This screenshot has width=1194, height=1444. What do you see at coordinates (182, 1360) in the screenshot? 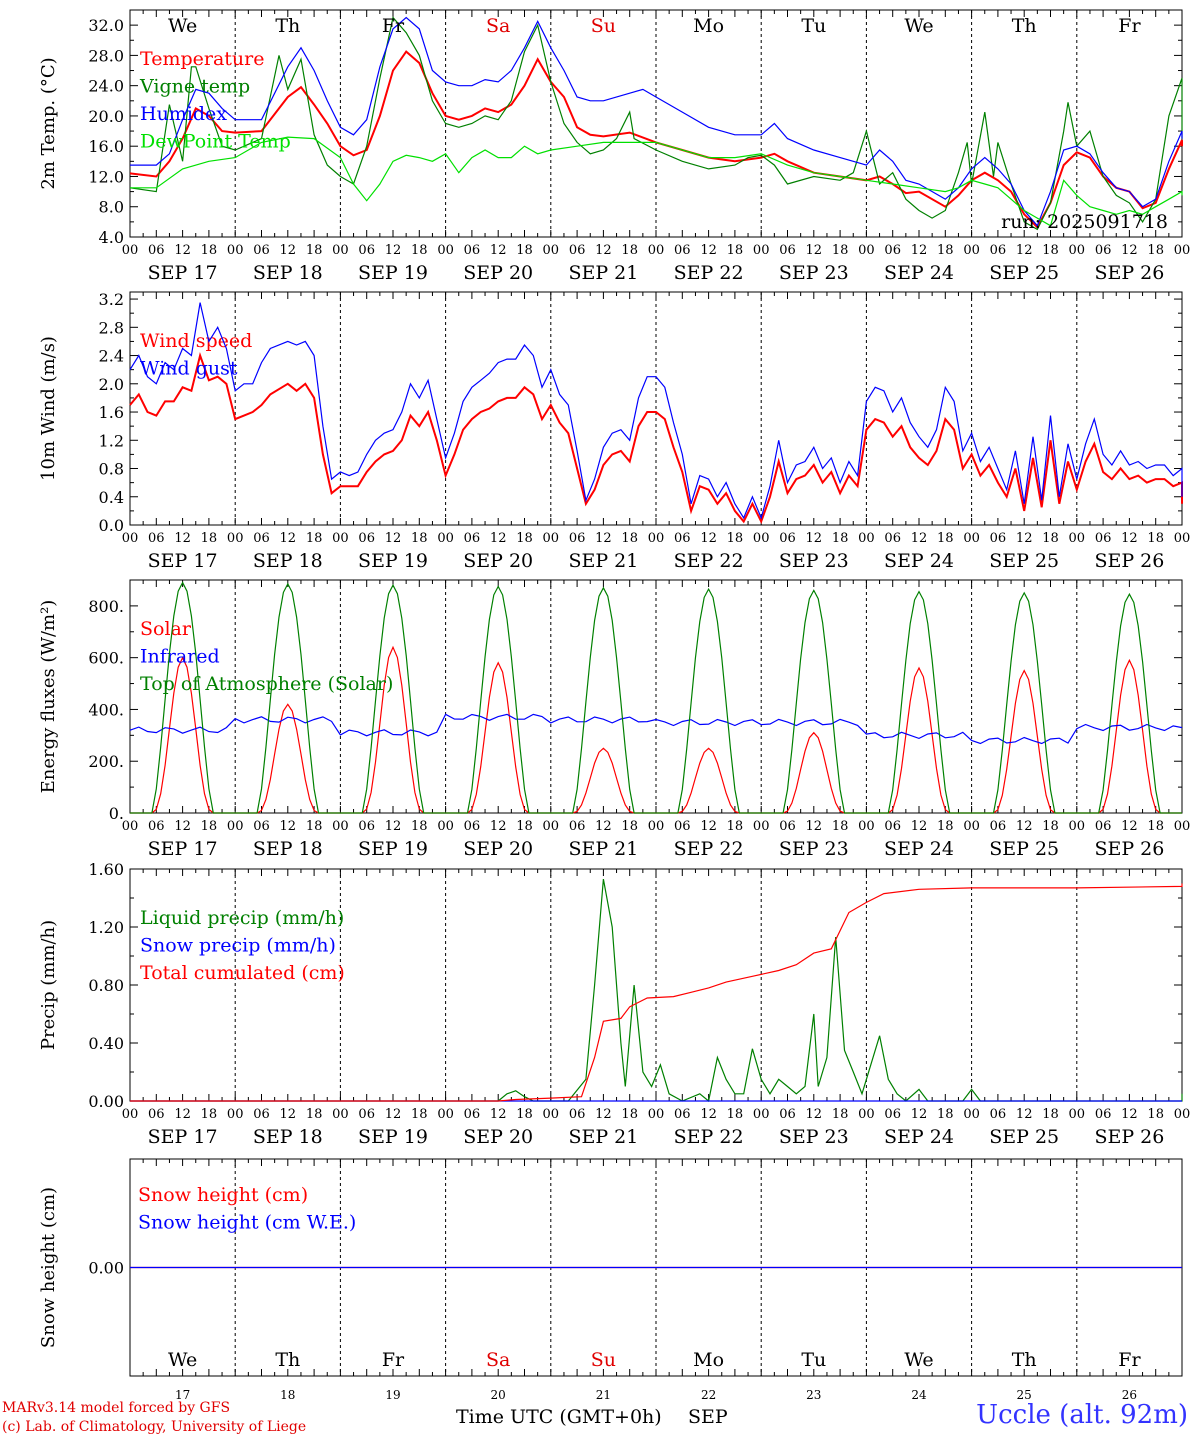
I see `weekday-label: We` at bounding box center [182, 1360].